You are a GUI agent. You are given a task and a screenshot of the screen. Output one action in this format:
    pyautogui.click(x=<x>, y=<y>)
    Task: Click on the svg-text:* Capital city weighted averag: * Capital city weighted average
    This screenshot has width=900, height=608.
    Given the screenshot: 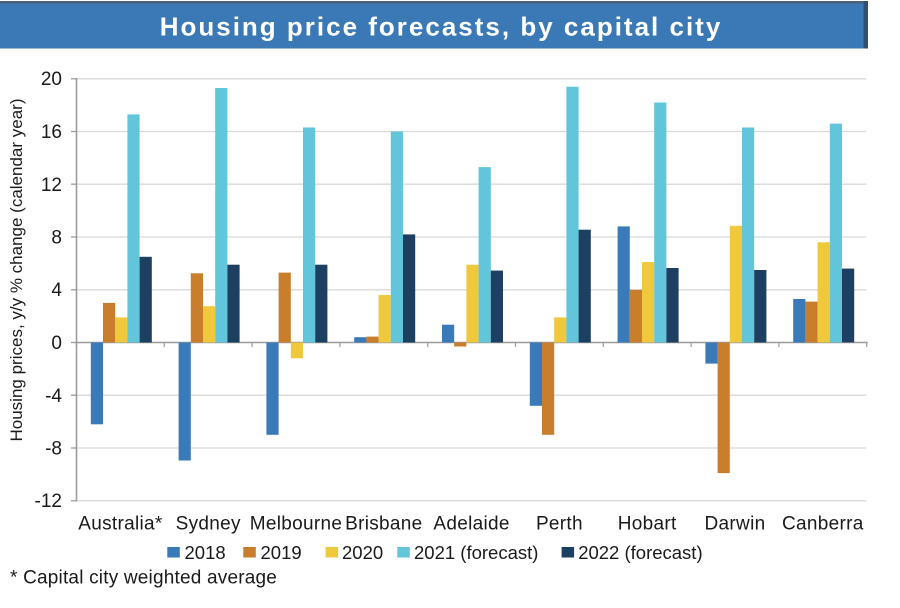 What is the action you would take?
    pyautogui.click(x=143, y=578)
    